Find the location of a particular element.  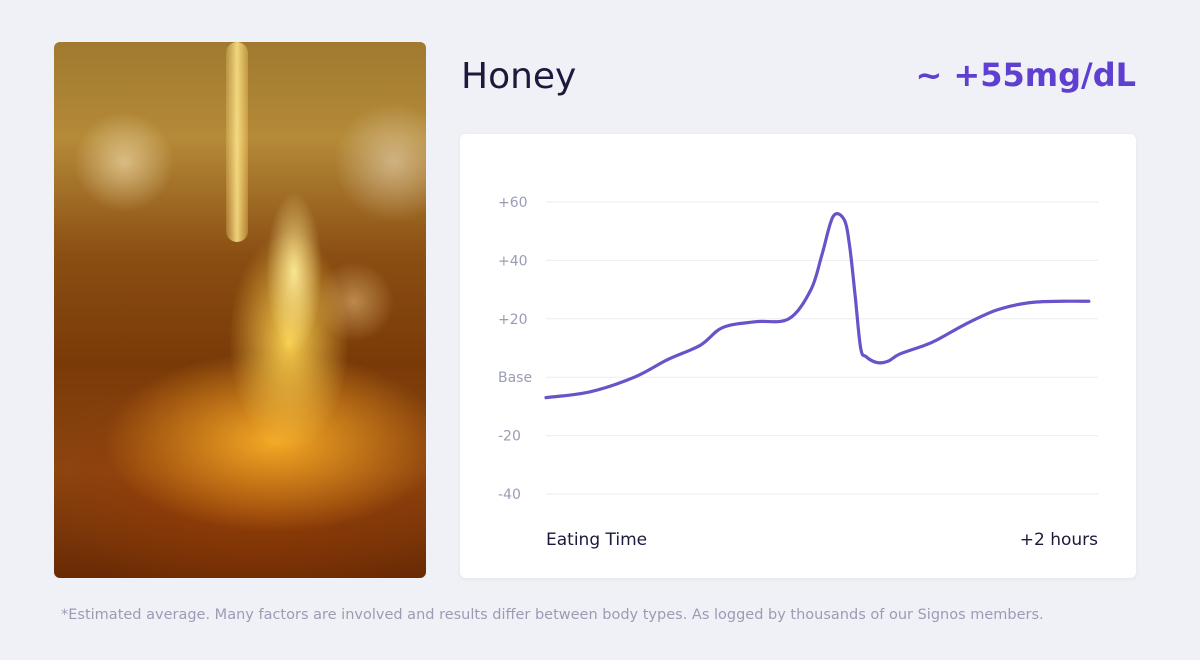

glucose-change-value: ~ +55mg/dL is located at coordinates (1025, 75).